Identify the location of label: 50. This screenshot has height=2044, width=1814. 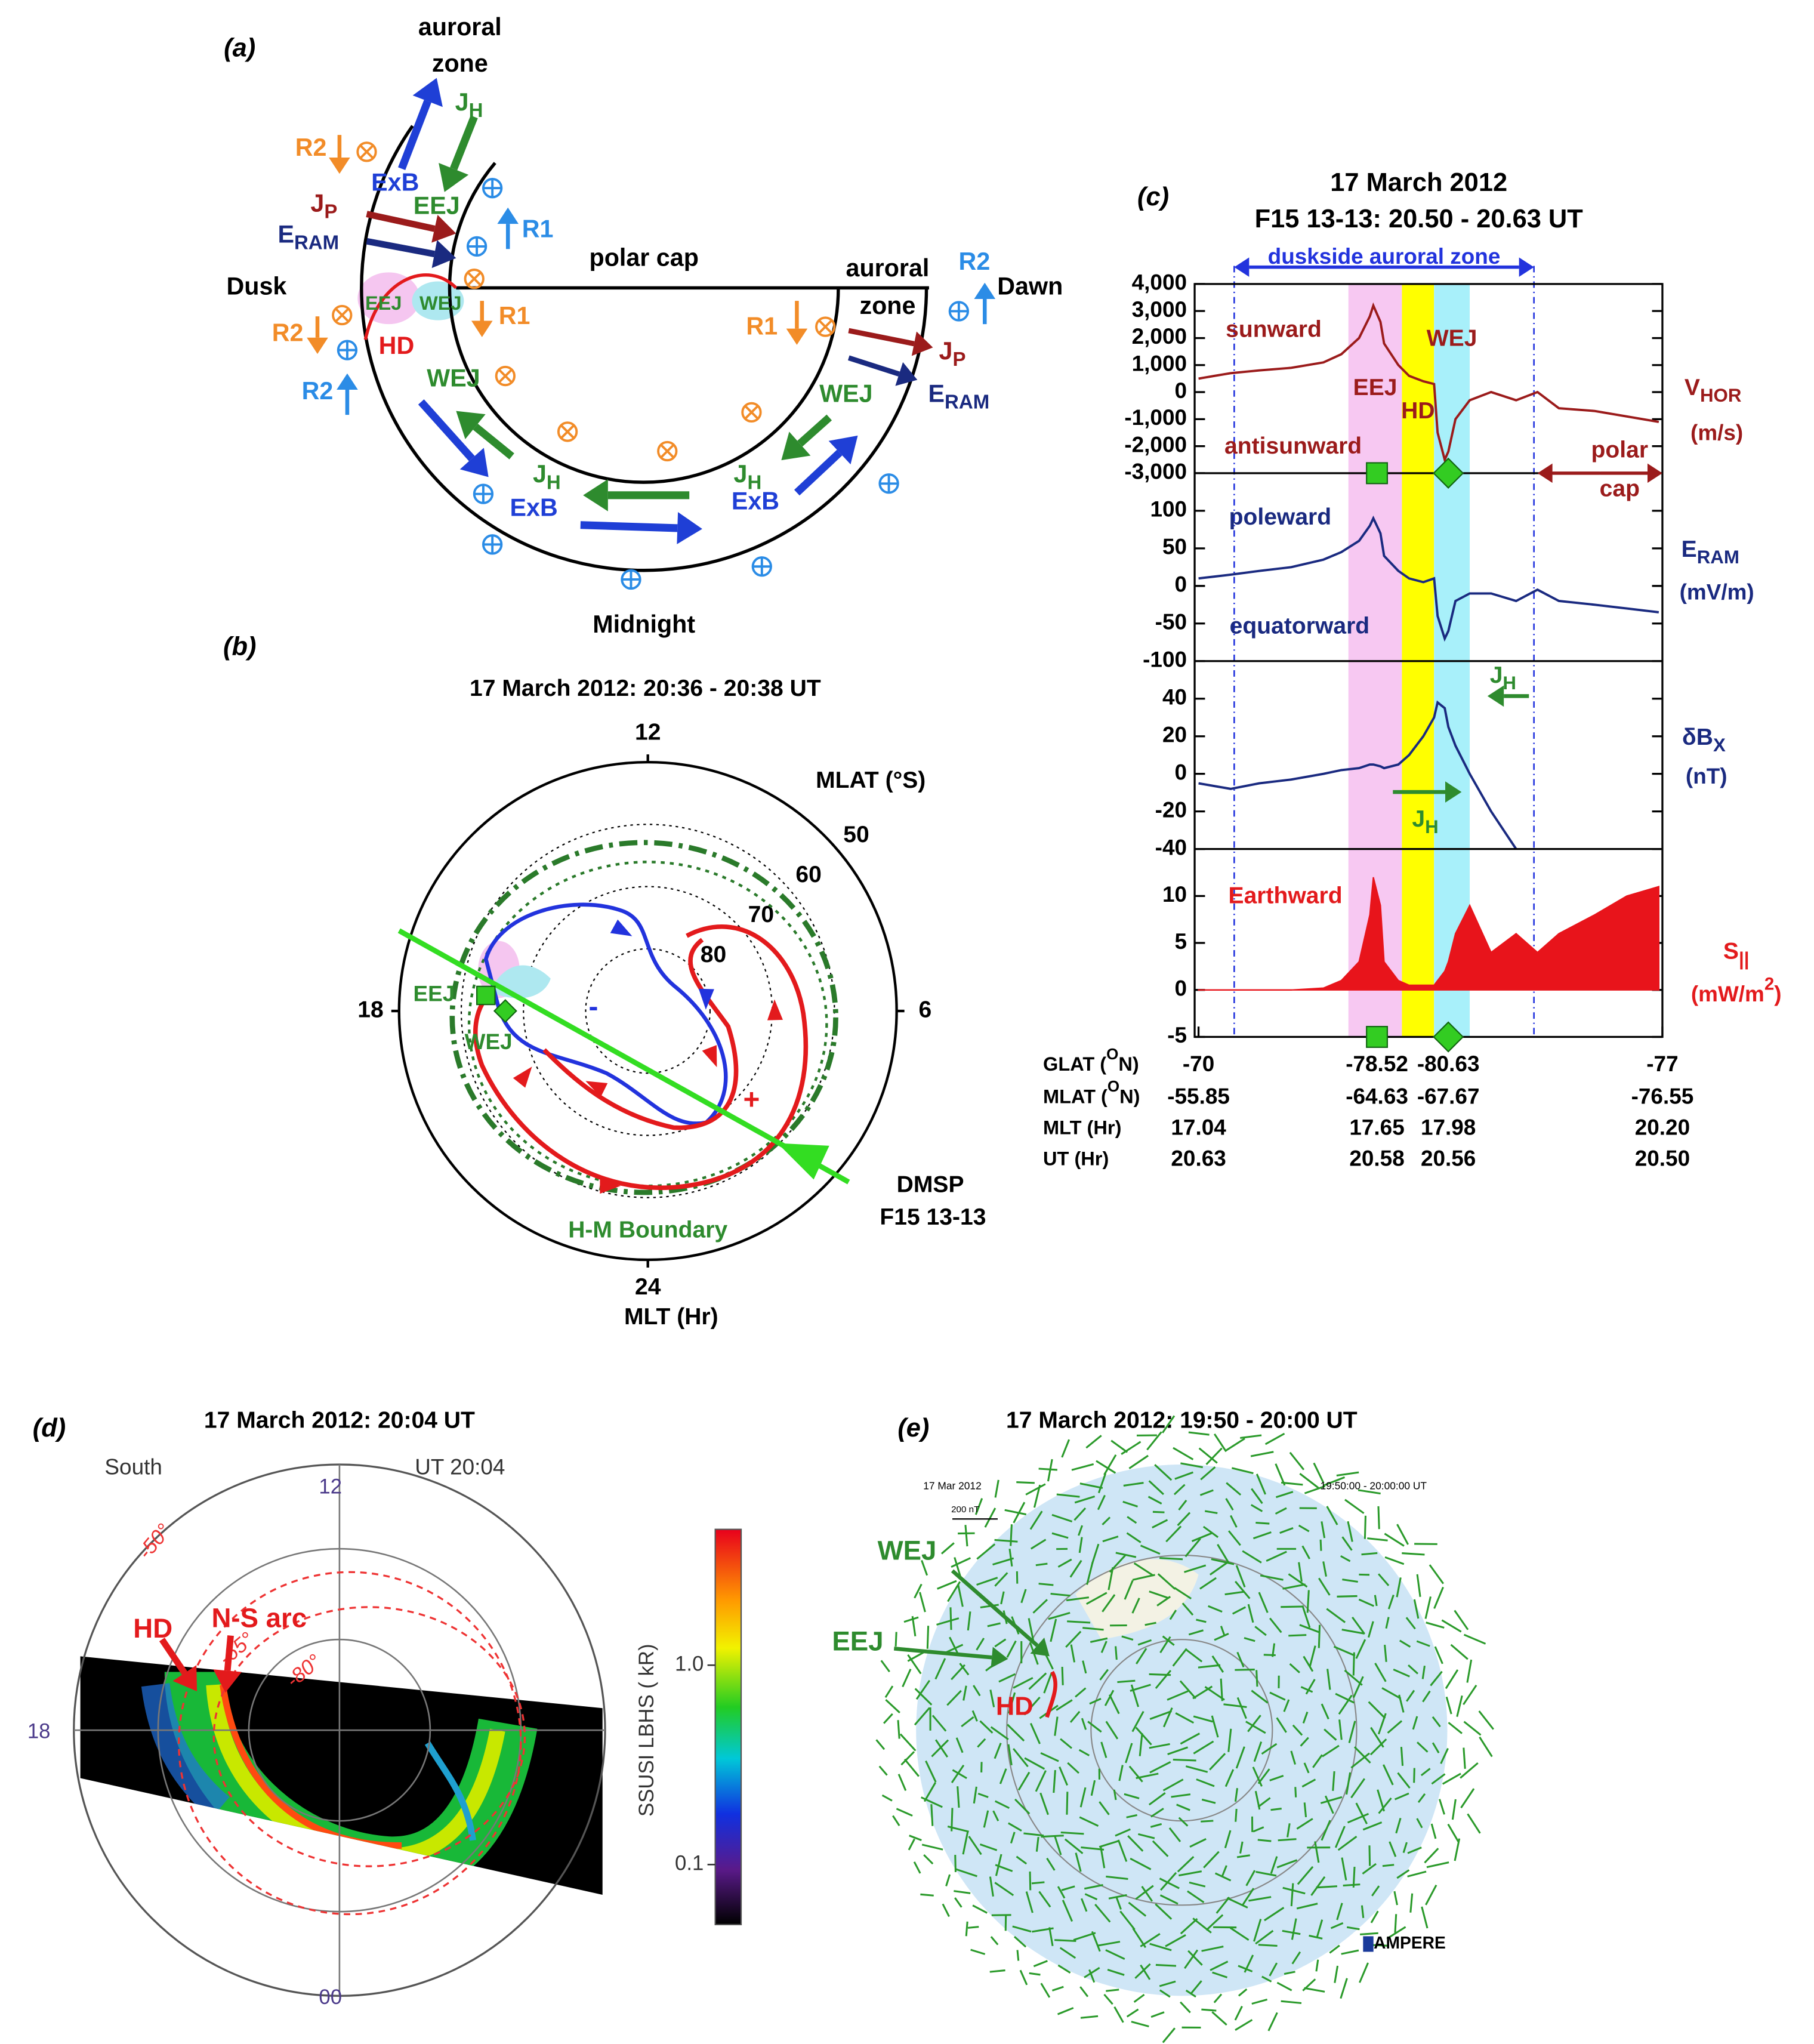
(856, 834).